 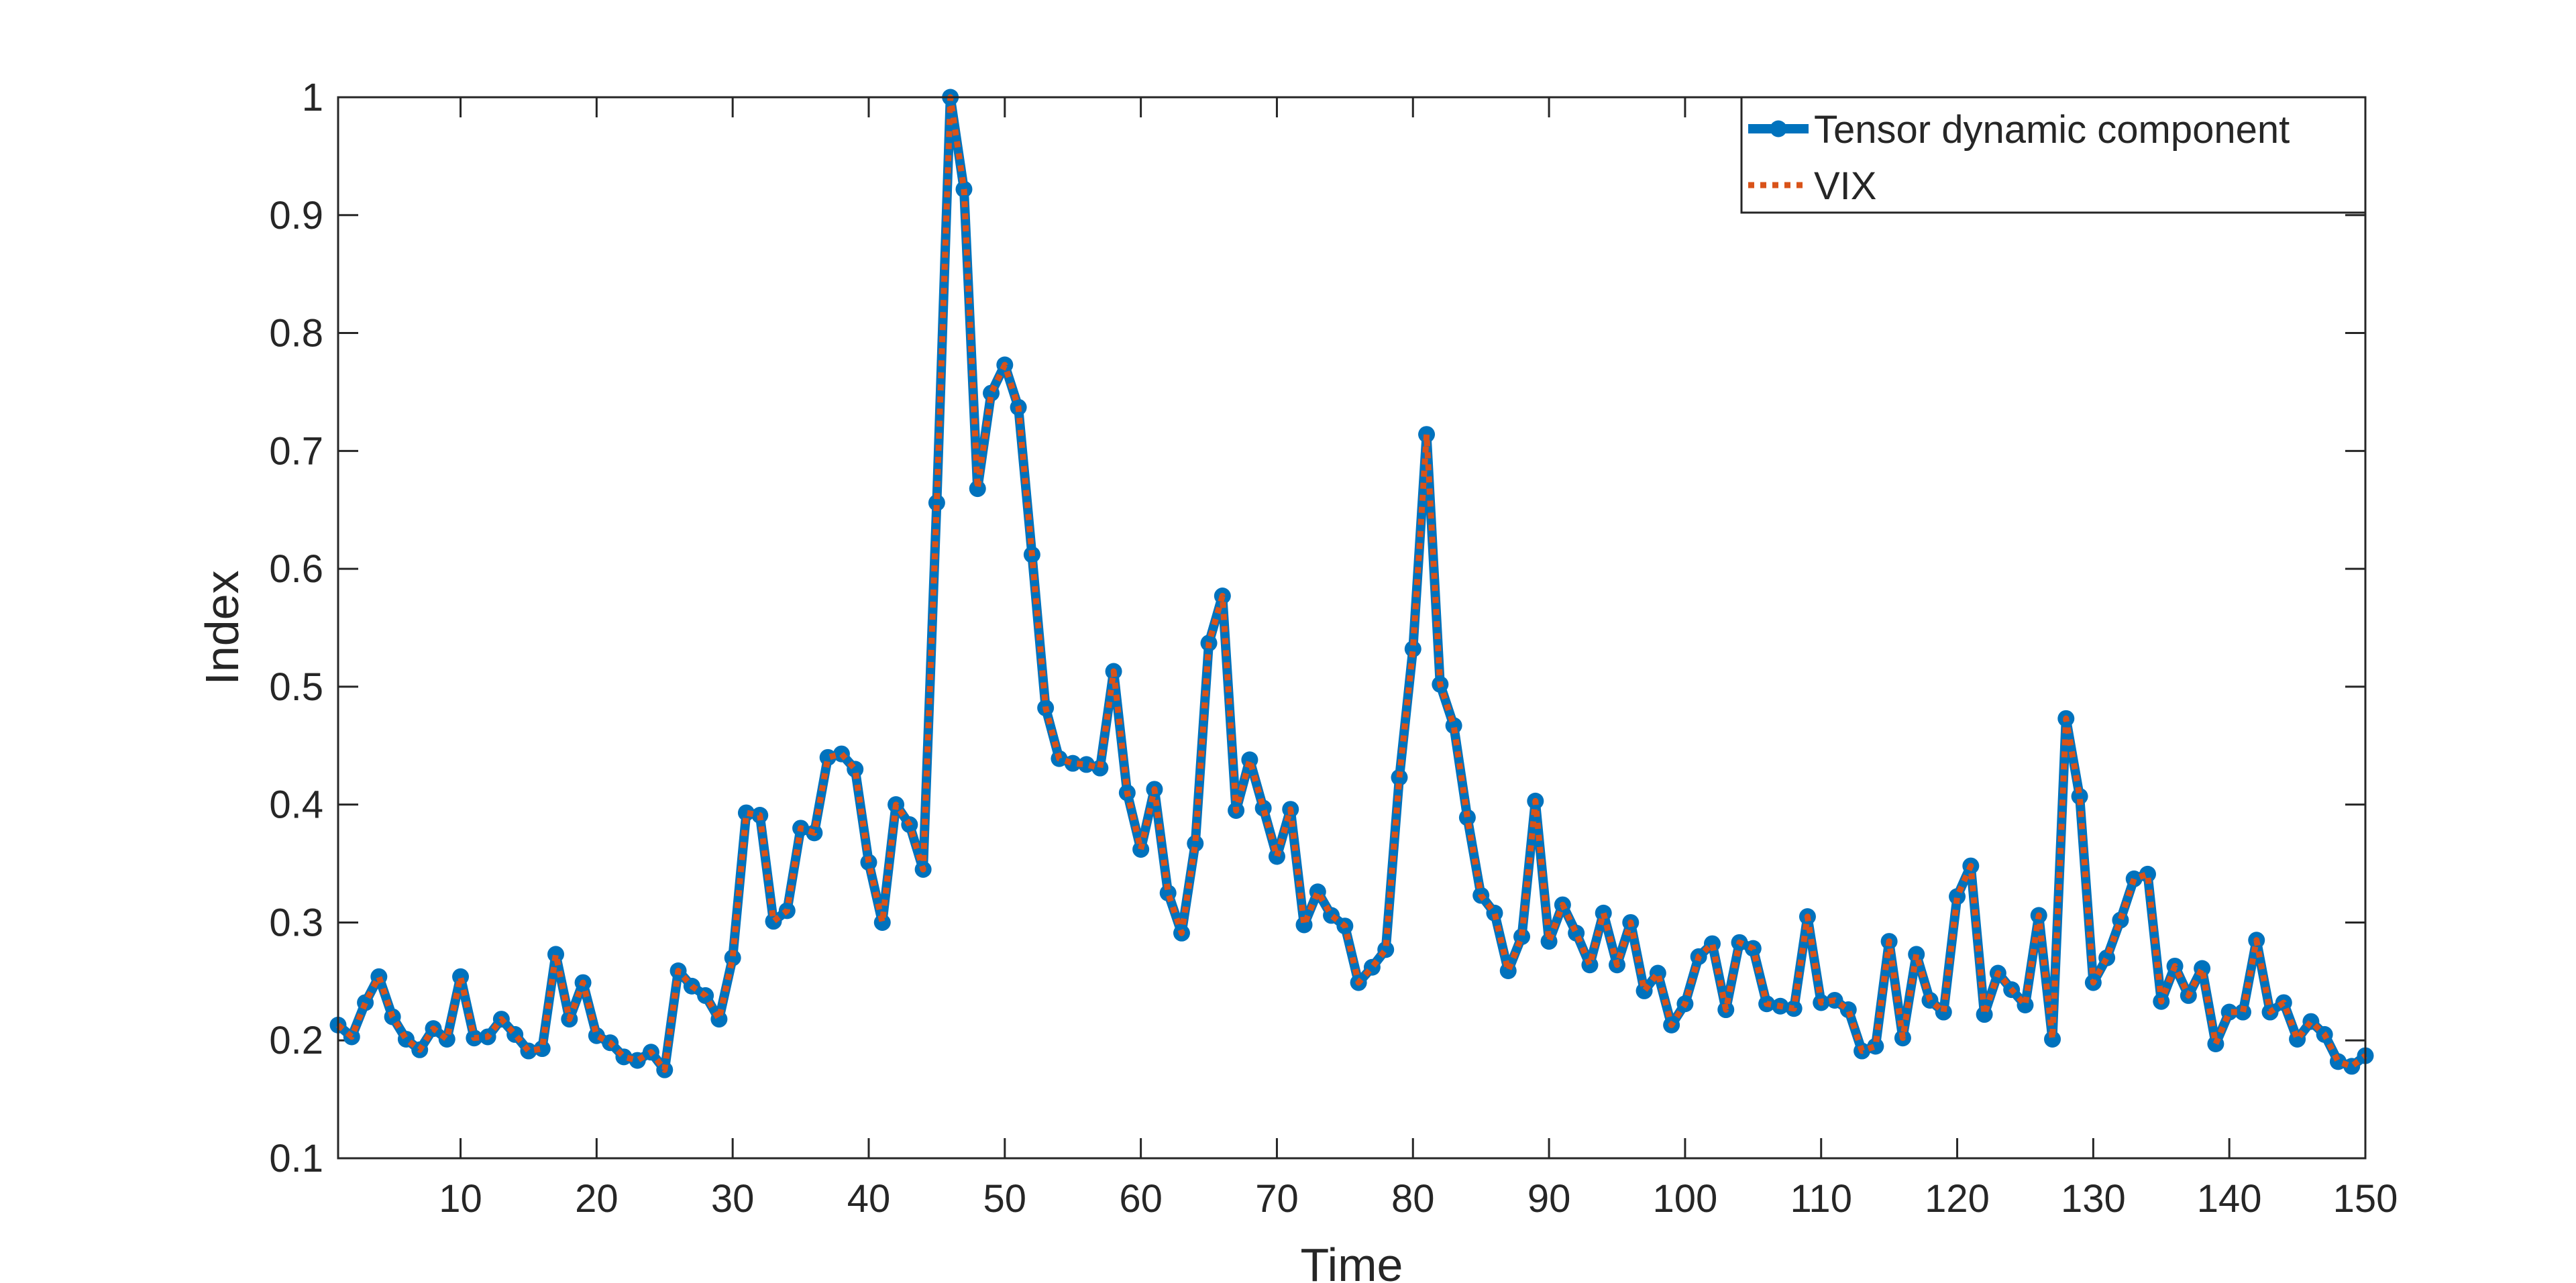 I want to click on x-tick-label: 40, so click(x=869, y=1199).